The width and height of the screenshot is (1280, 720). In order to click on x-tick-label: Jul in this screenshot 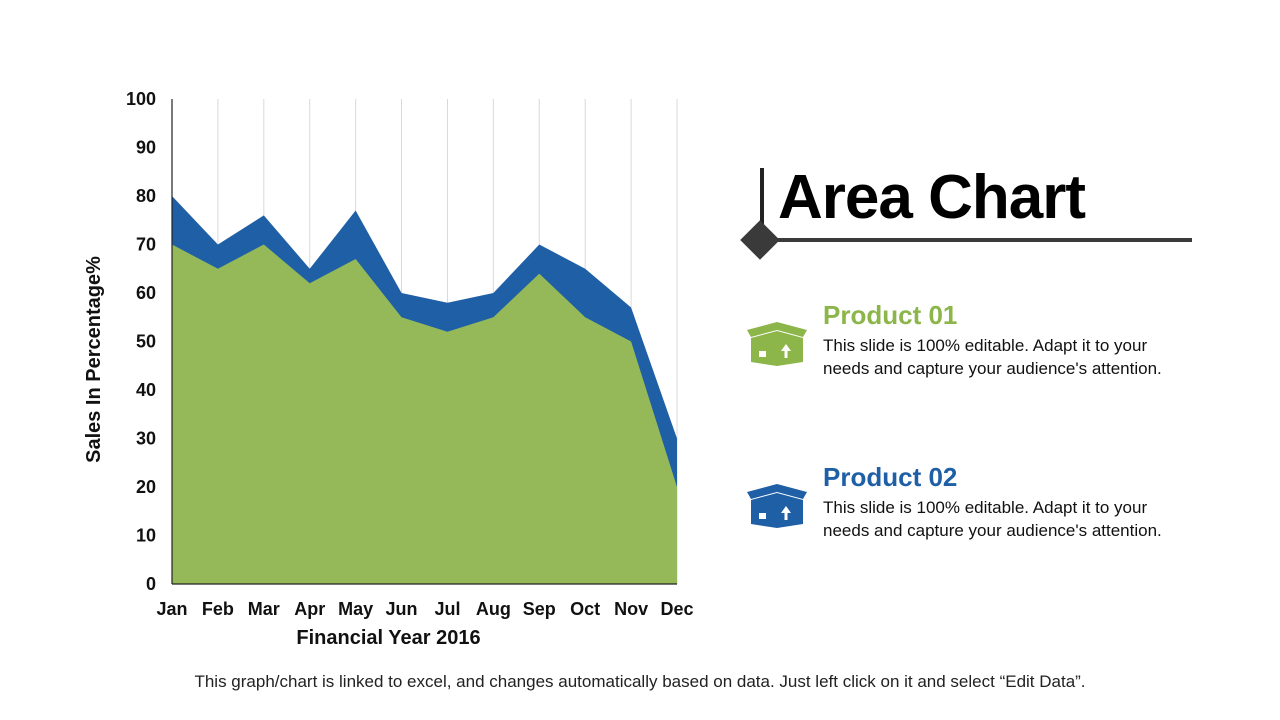, I will do `click(447, 609)`.